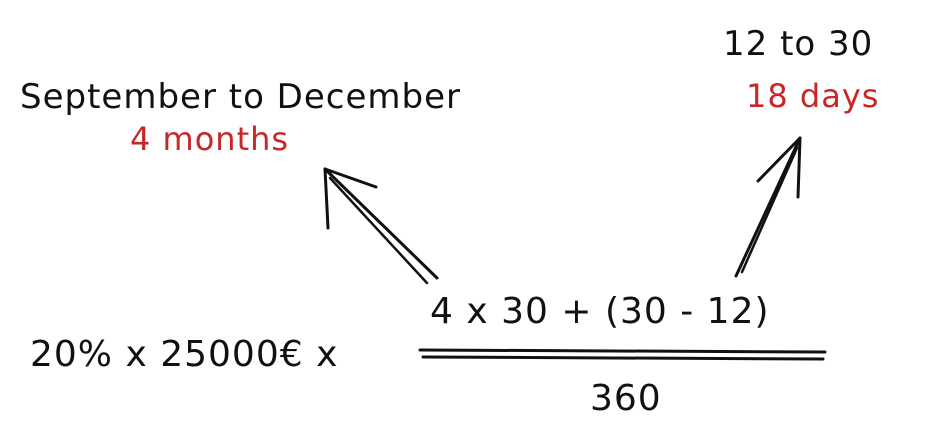 This screenshot has width=927, height=445. I want to click on right-annotation-value: 18 days, so click(813, 96).